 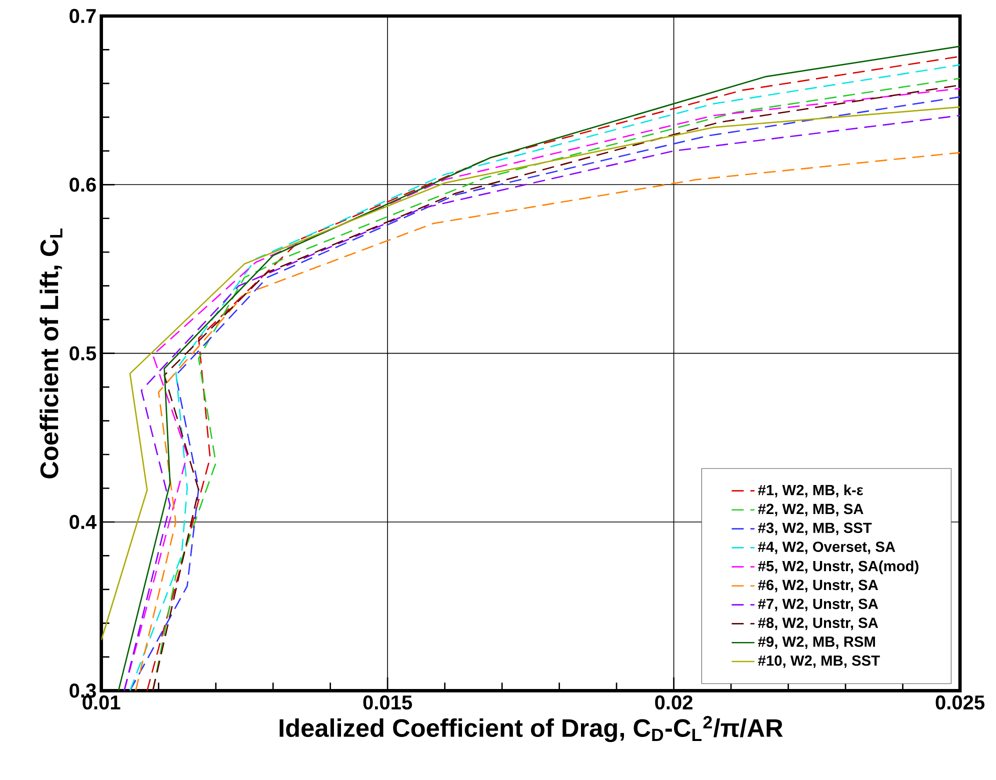 What do you see at coordinates (827, 548) in the screenshot?
I see `legend-label: #4, W2, Overset, SA` at bounding box center [827, 548].